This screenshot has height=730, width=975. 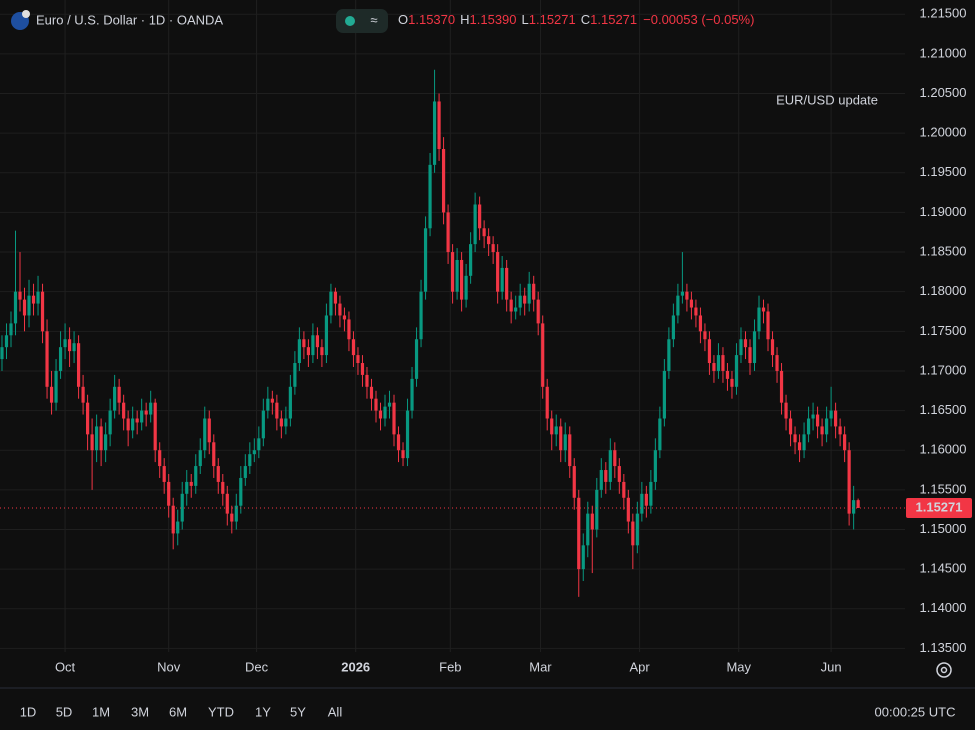 I want to click on legend-value: 1.15370, so click(x=431, y=19).